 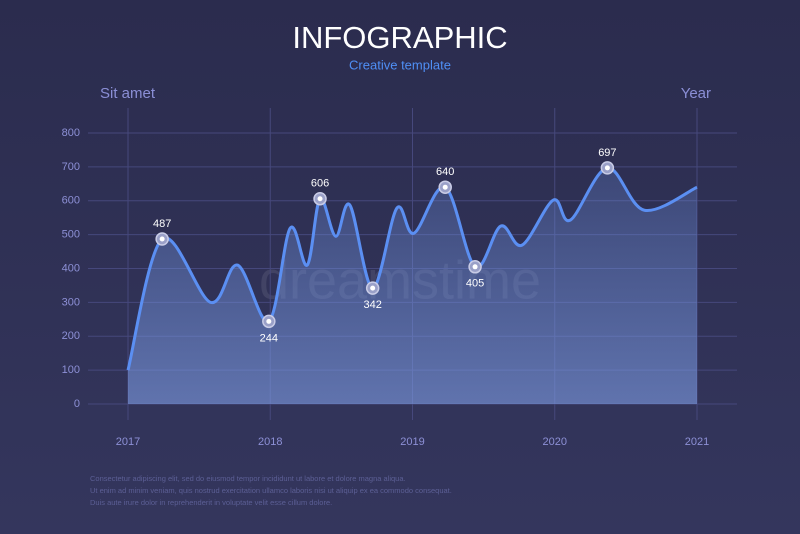 What do you see at coordinates (128, 93) in the screenshot?
I see `y-axis-label: Sit amet` at bounding box center [128, 93].